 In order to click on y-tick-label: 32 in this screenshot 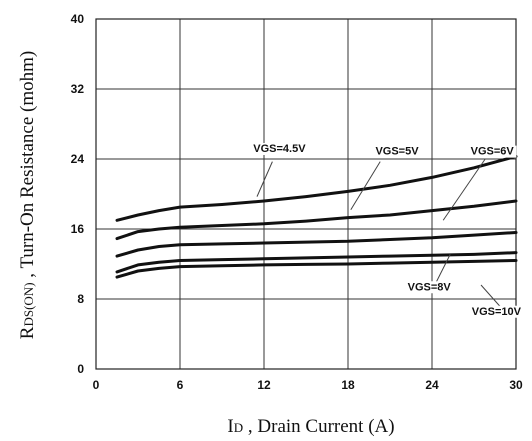, I will do `click(78, 89)`.